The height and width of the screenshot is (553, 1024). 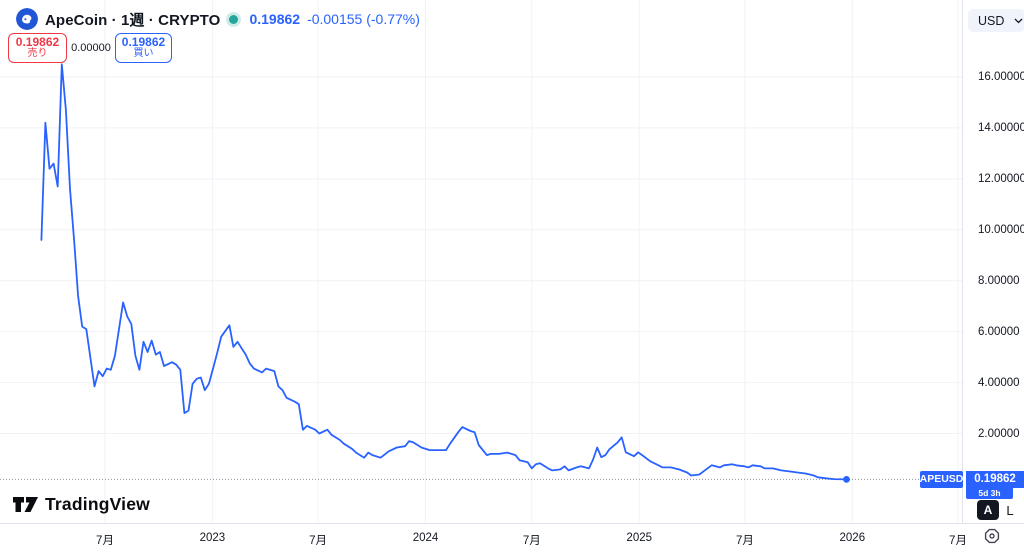 What do you see at coordinates (143, 54) in the screenshot?
I see `buy-label: 買い` at bounding box center [143, 54].